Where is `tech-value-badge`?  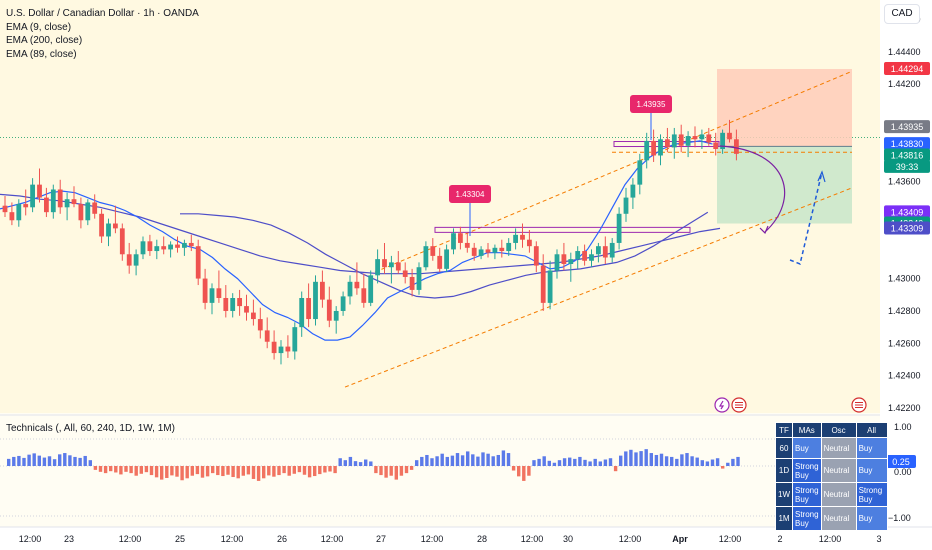 tech-value-badge is located at coordinates (901, 461).